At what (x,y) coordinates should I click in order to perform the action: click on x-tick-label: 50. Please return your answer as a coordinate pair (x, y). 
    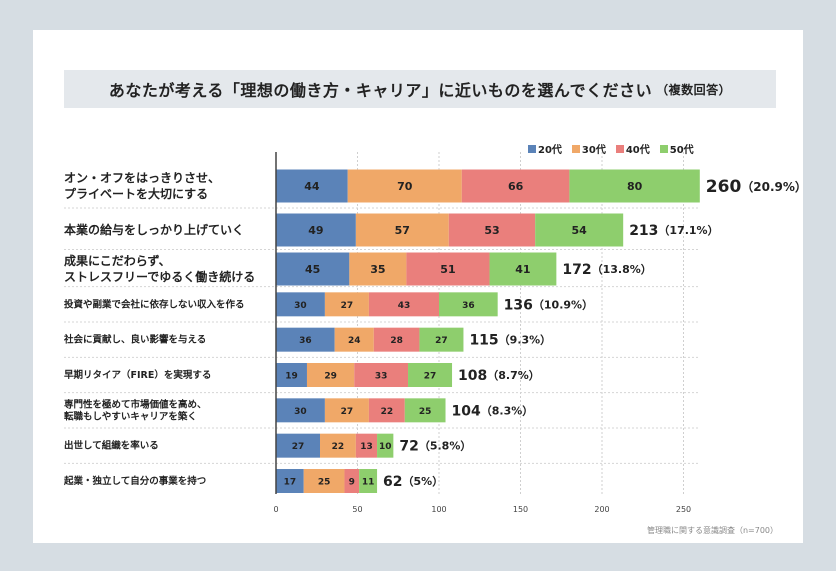
    Looking at the image, I should click on (357, 509).